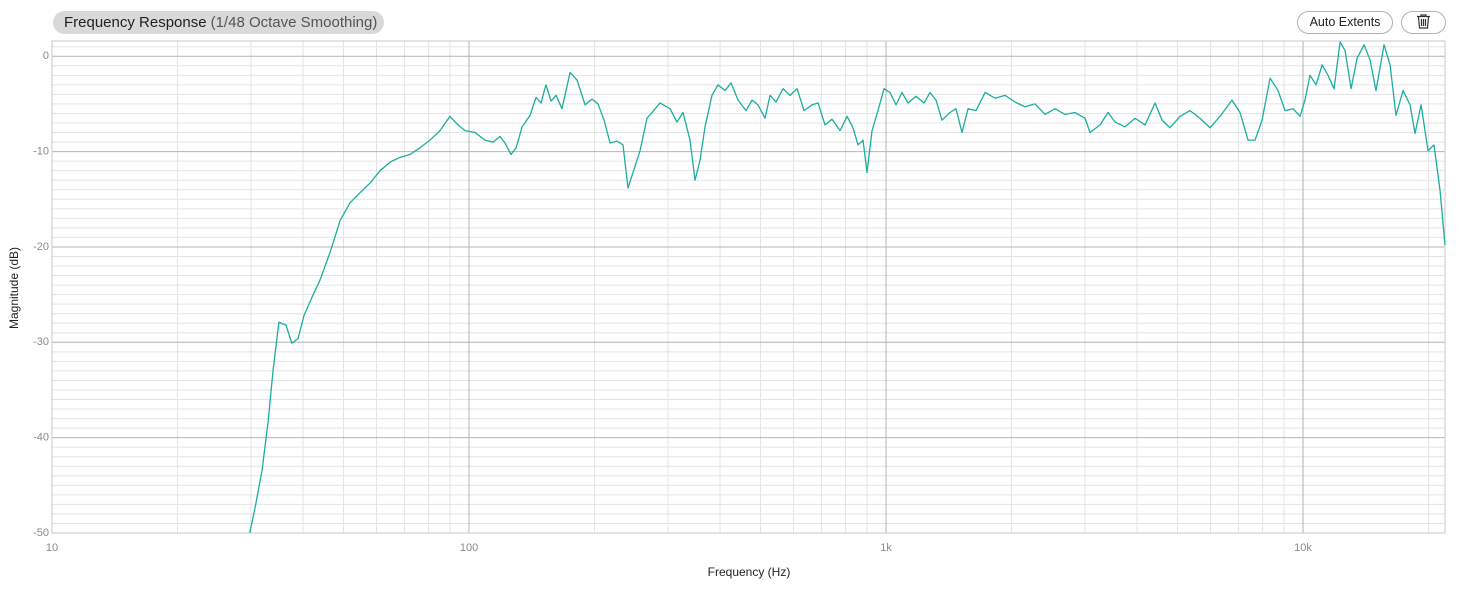  What do you see at coordinates (469, 548) in the screenshot?
I see `x-tick-label: 100` at bounding box center [469, 548].